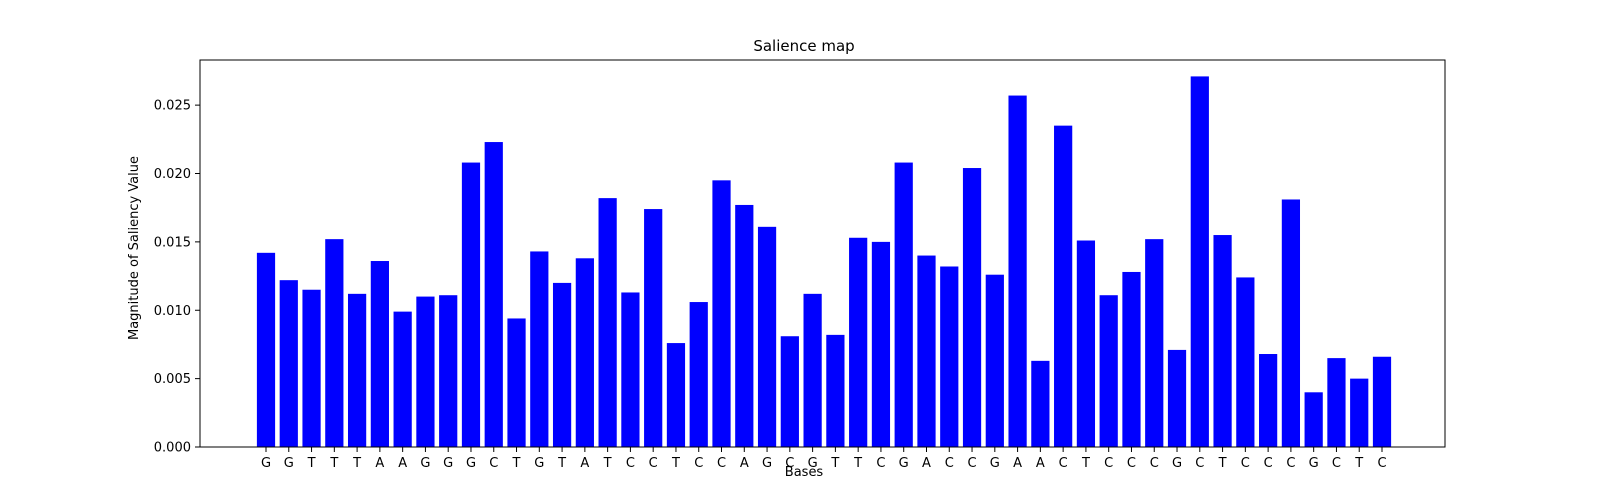  I want to click on y-tick-label: 0.010, so click(172, 311).